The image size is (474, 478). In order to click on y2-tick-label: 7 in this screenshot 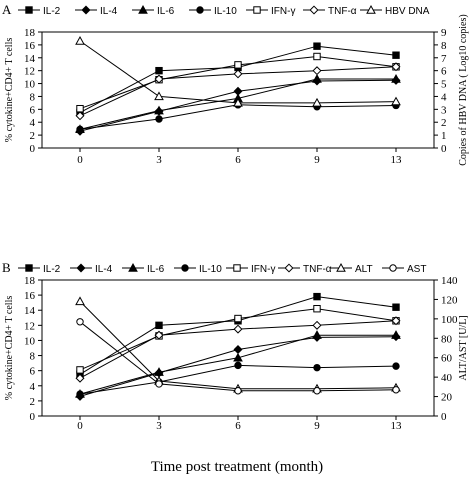, I will do `click(444, 59)`.